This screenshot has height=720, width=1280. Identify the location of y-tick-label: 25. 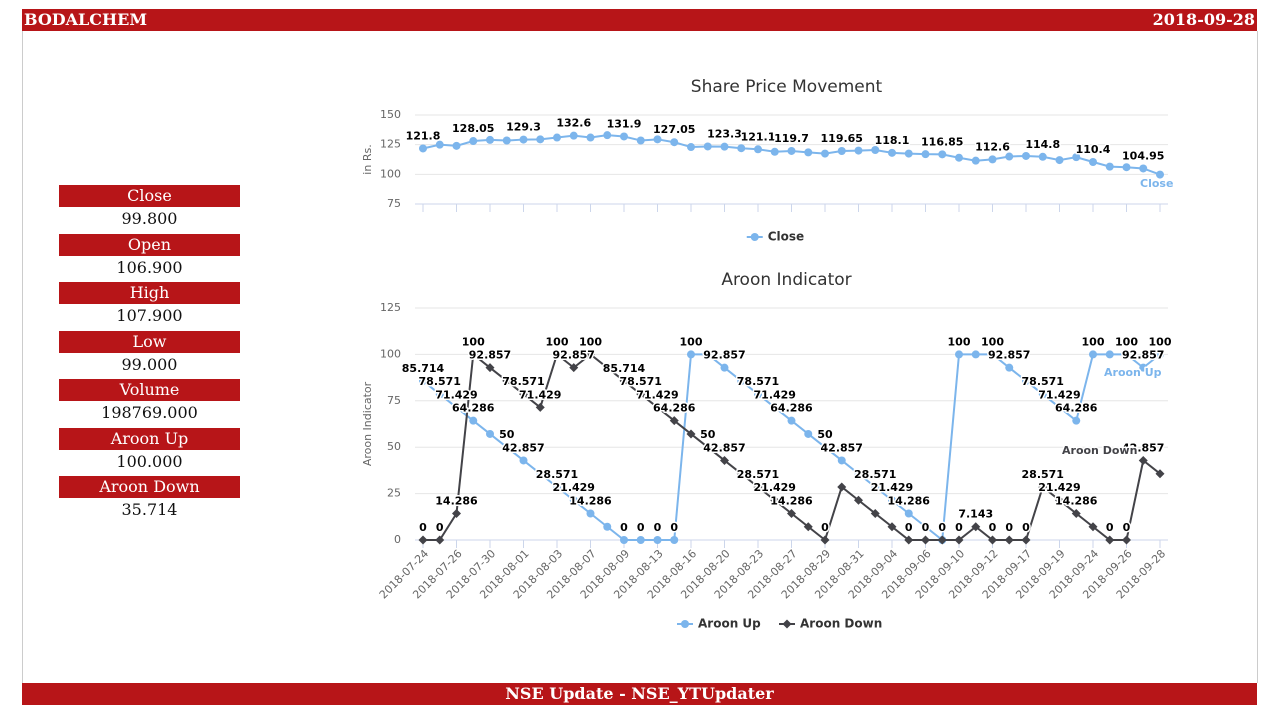
(394, 493).